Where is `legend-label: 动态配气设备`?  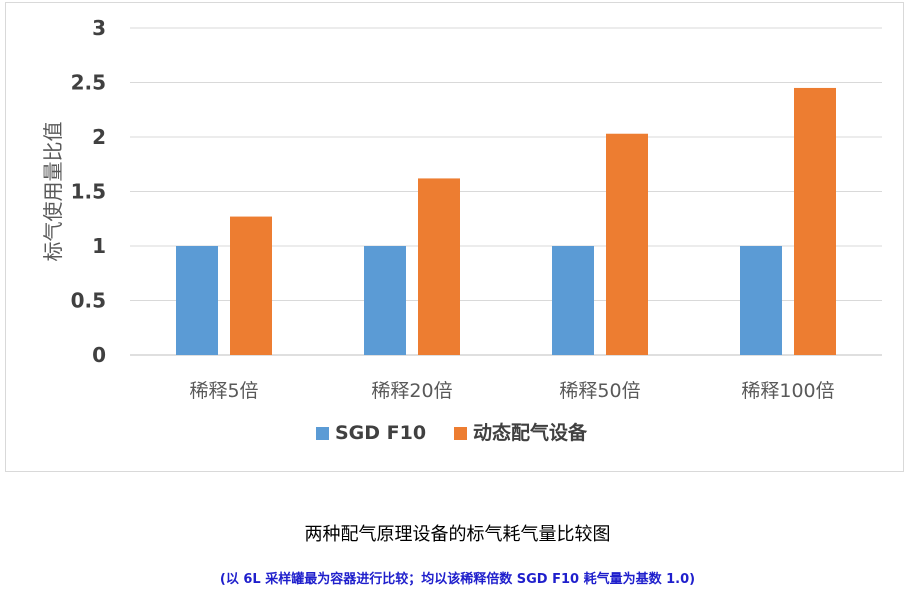
legend-label: 动态配气设备 is located at coordinates (530, 432).